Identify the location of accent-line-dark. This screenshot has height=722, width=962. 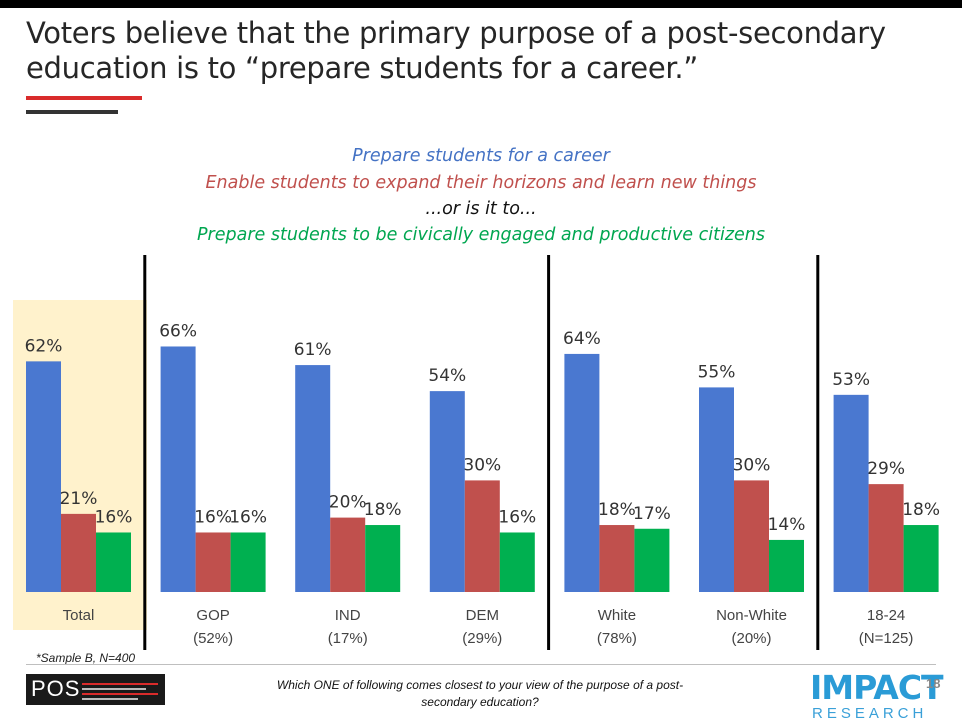
(72, 112).